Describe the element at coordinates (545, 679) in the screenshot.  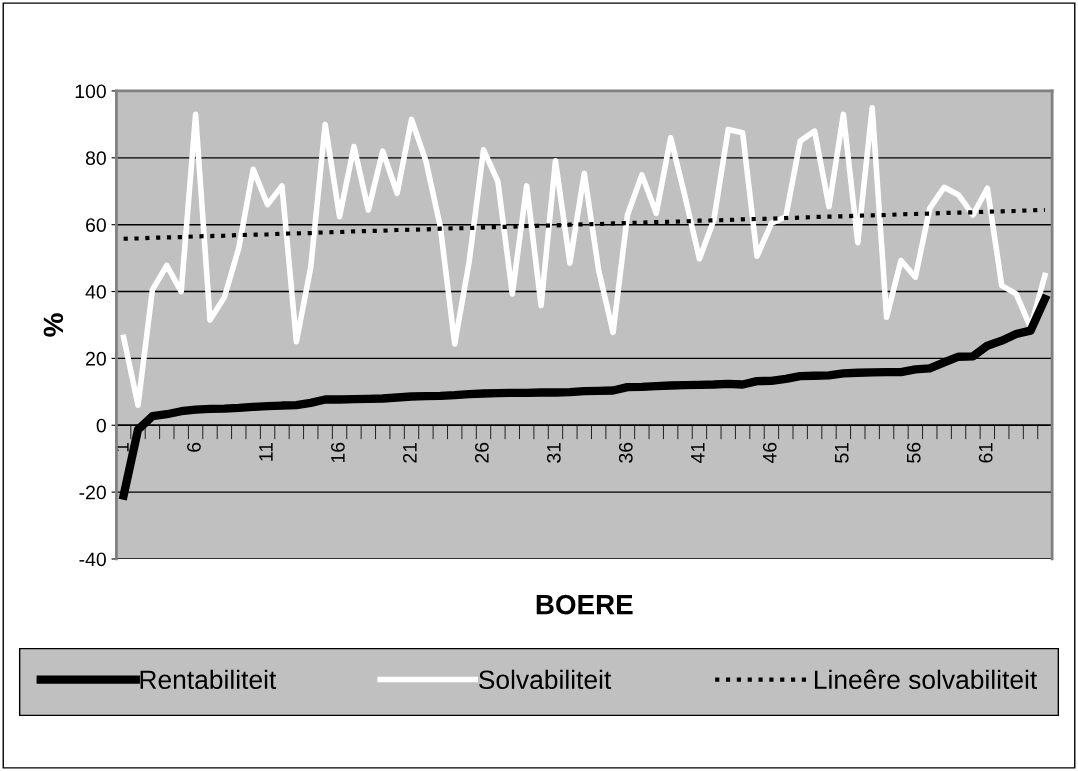
I see `legend-label: Solvabiliteit` at that location.